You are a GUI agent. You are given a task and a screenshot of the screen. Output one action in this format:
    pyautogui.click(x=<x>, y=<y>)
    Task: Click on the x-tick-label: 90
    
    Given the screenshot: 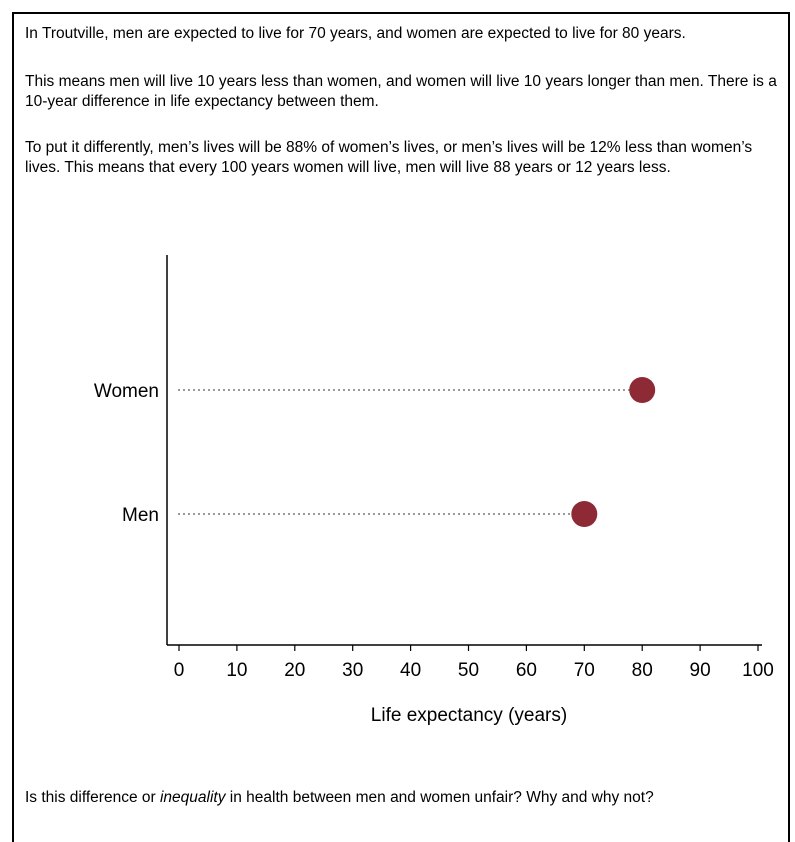 What is the action you would take?
    pyautogui.click(x=700, y=670)
    